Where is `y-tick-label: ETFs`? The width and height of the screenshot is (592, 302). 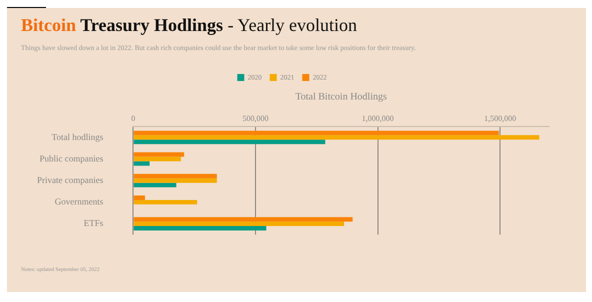
y-tick-label: ETFs is located at coordinates (94, 223).